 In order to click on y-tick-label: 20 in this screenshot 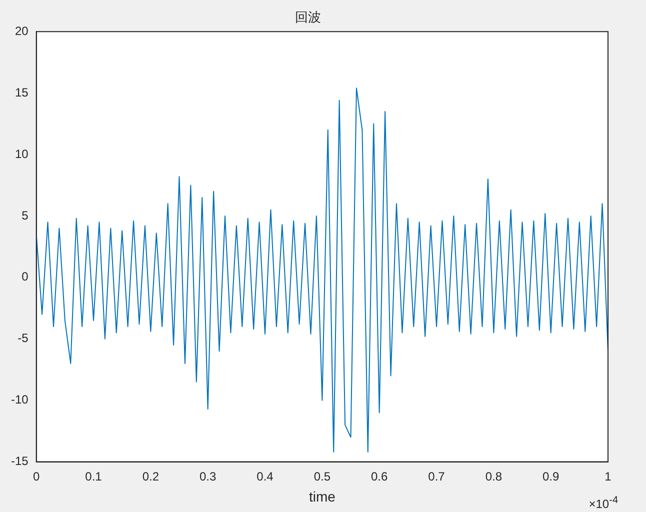, I will do `click(21, 31)`.